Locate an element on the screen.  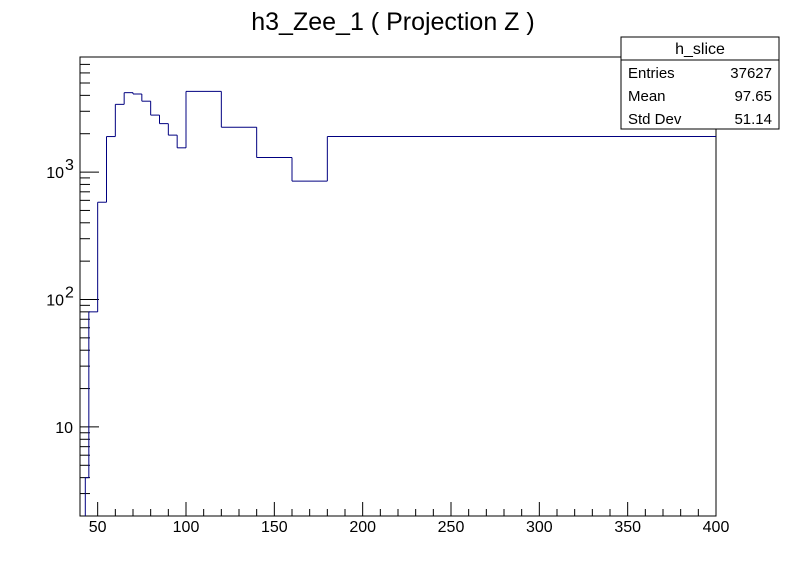
x-tick-label: 300 is located at coordinates (539, 527).